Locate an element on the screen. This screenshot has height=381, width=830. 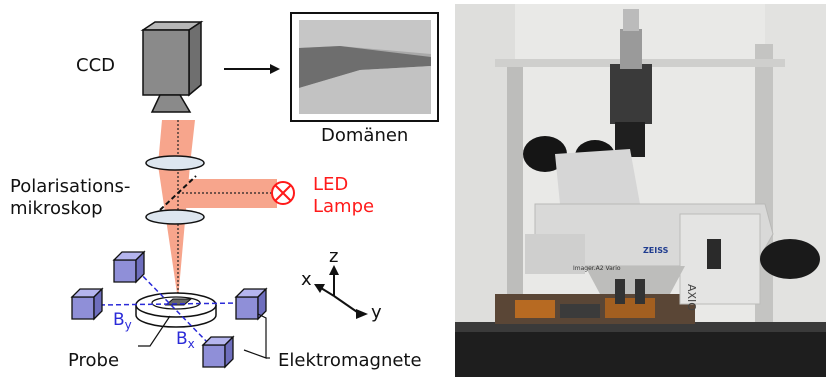
polarisation-label-1: Polarisations- is located at coordinates (70, 186).